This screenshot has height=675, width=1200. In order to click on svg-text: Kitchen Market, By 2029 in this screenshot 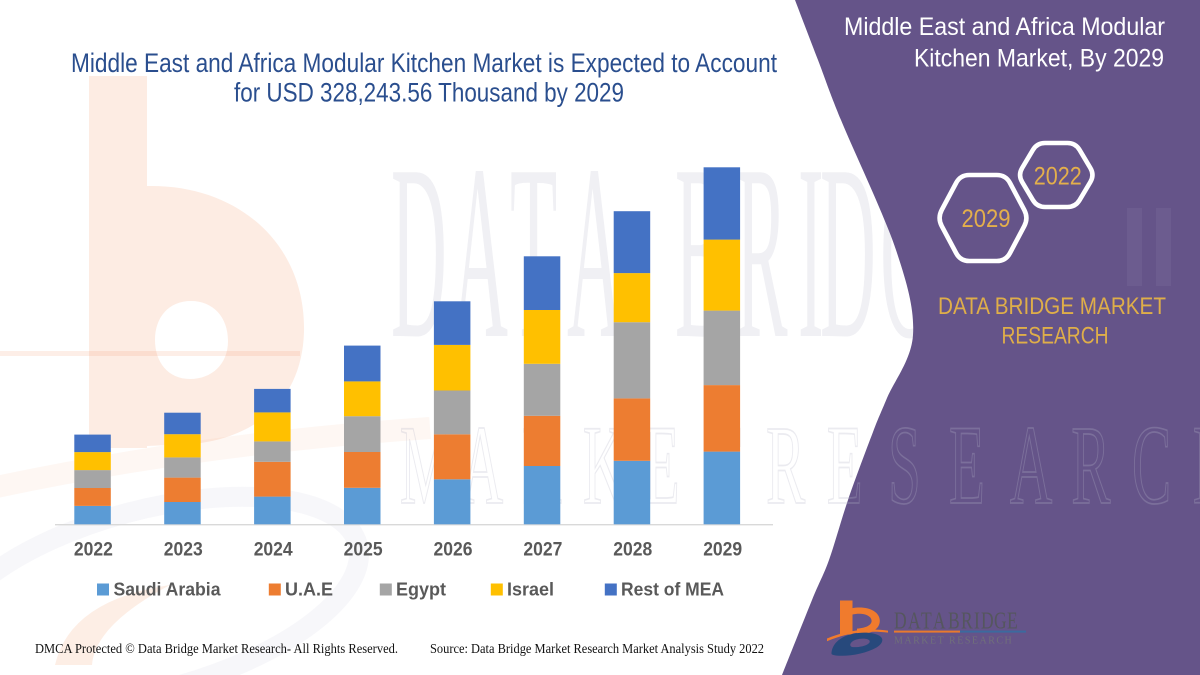, I will do `click(1039, 59)`.